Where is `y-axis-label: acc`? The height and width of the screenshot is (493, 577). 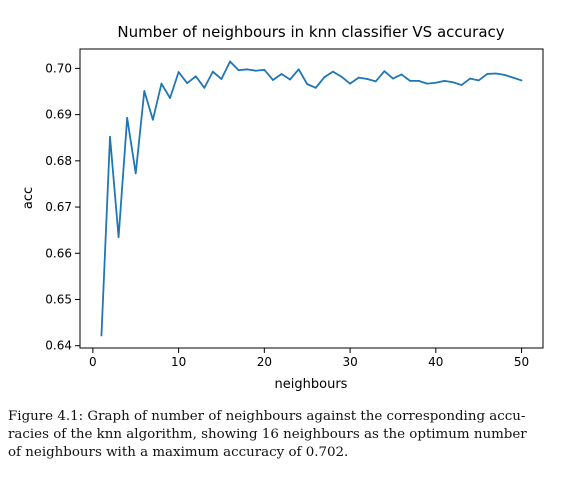 y-axis-label: acc is located at coordinates (28, 198).